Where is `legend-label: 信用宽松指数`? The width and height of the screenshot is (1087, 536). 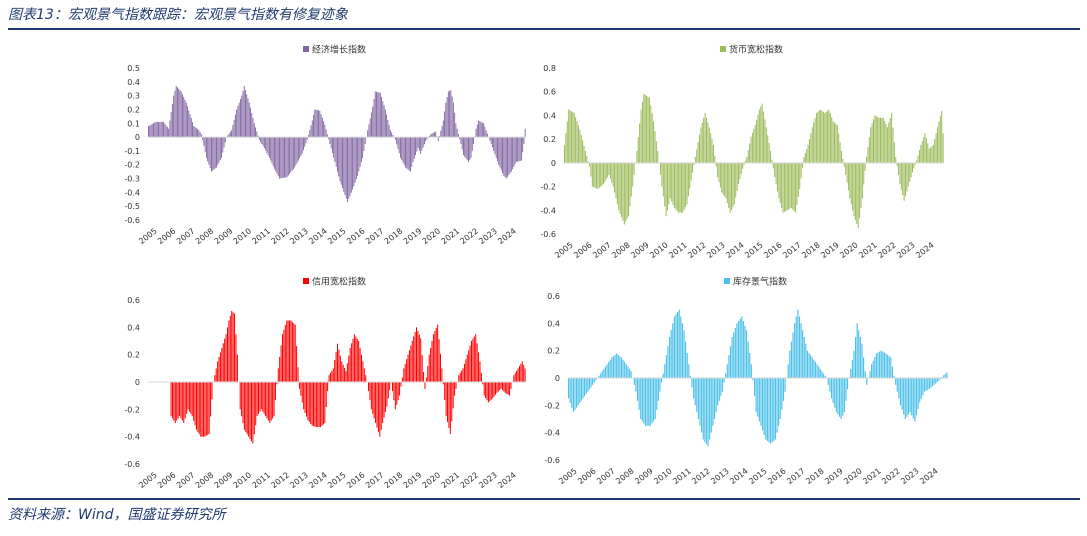
legend-label: 信用宽松指数 is located at coordinates (339, 282).